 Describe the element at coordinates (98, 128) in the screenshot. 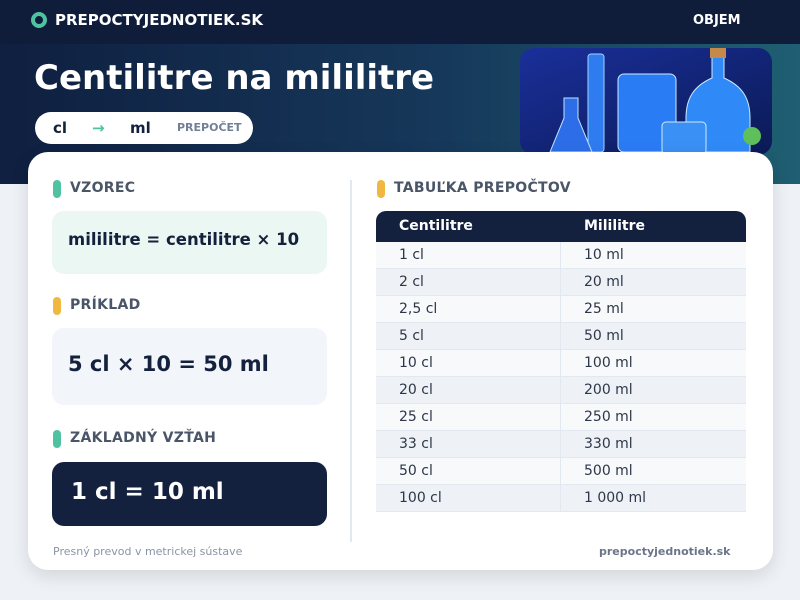

I see `arrow: →` at that location.